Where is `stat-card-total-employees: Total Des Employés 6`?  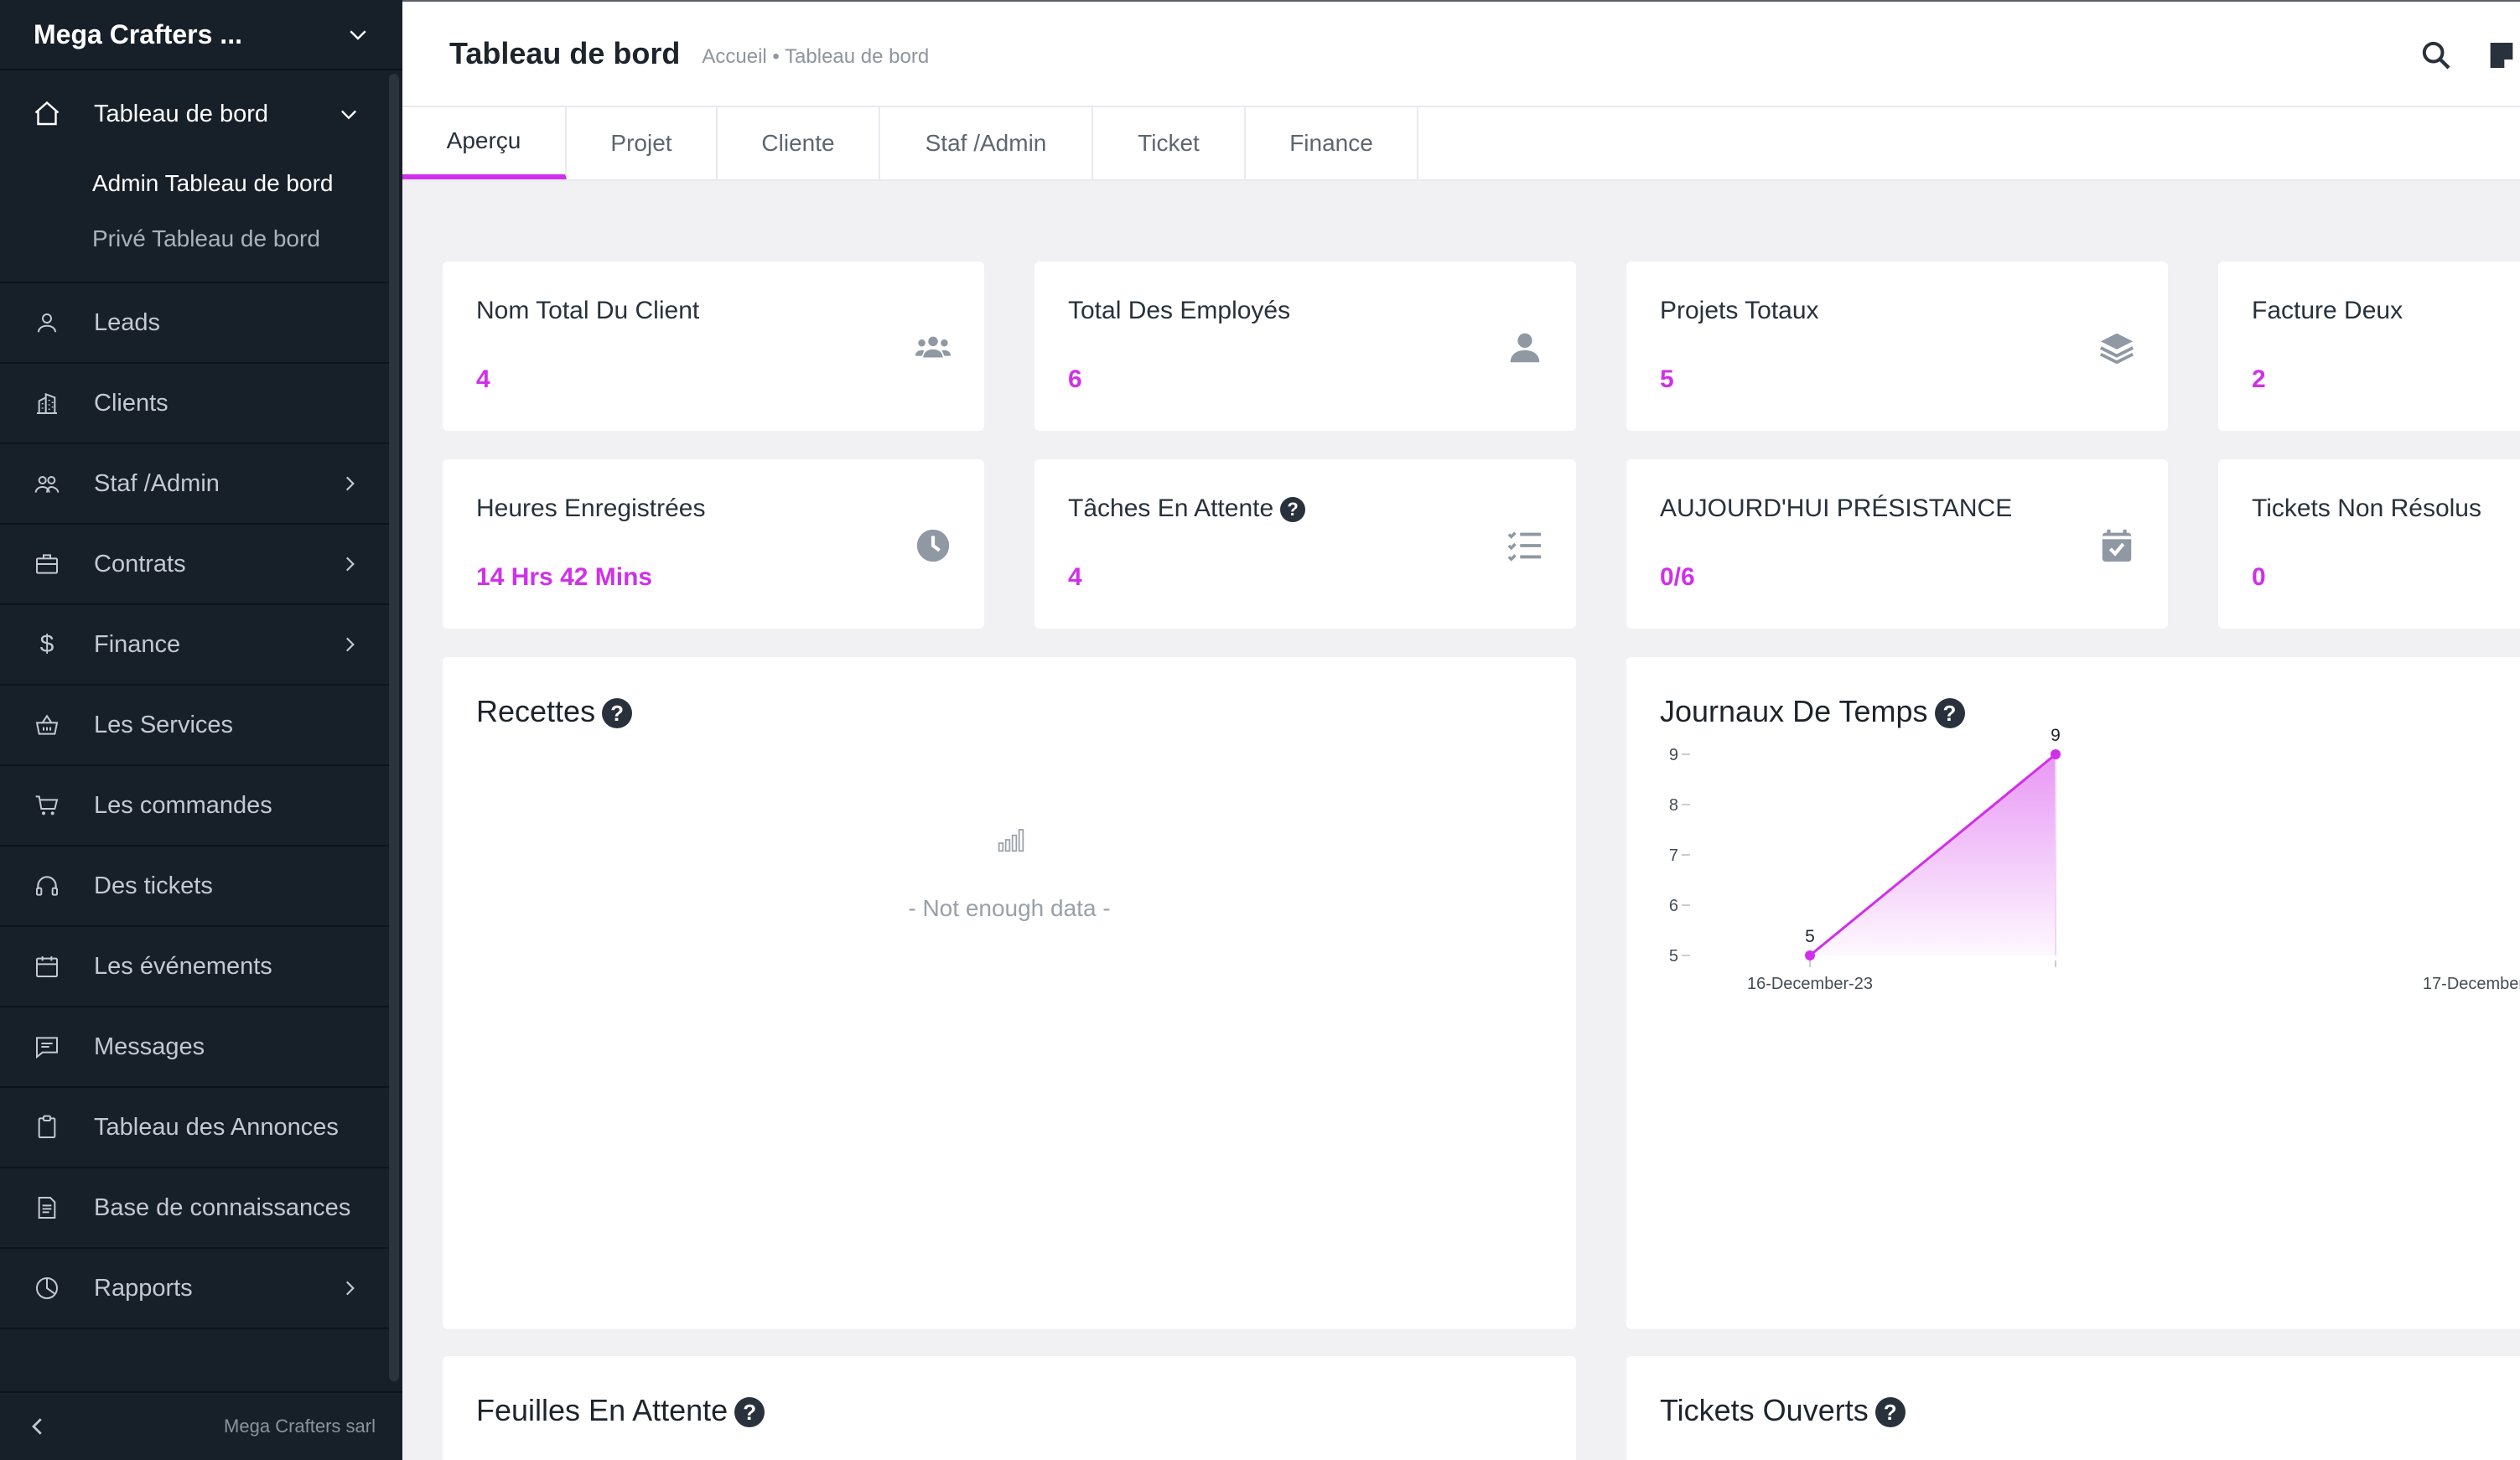
stat-card-total-employees: Total Des Employés 6 is located at coordinates (1305, 346).